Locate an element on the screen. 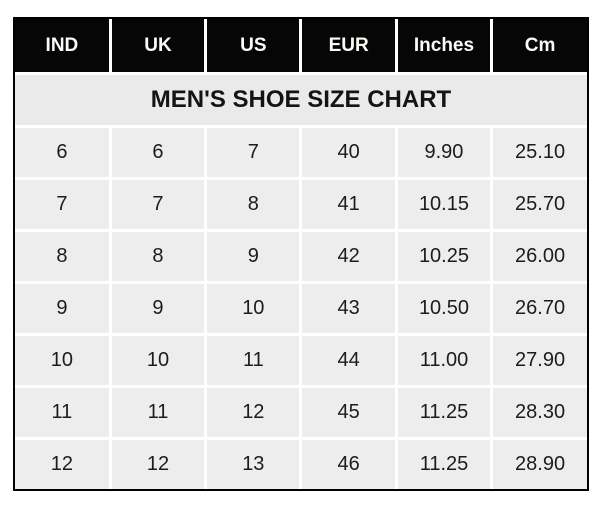  table-head: IND UK US EUR Inches Cm is located at coordinates (301, 46).